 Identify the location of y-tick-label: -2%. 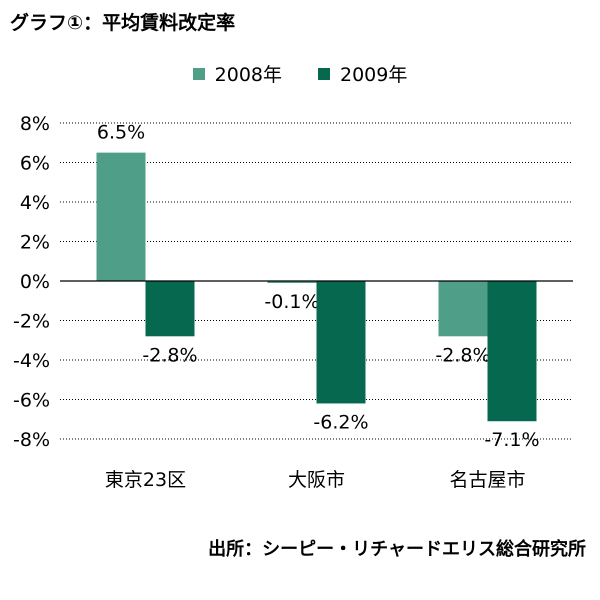
(31, 322).